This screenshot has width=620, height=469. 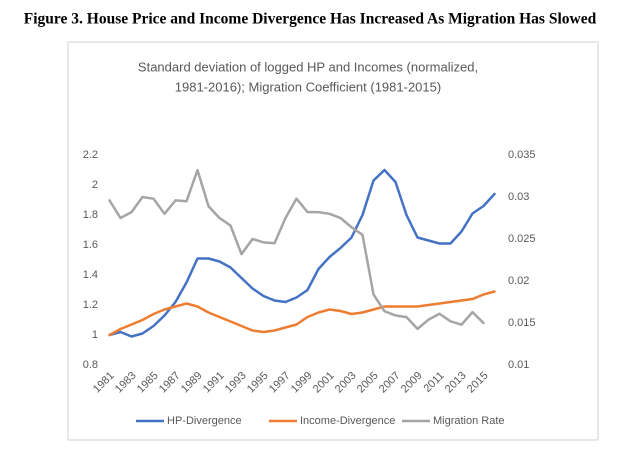 What do you see at coordinates (95, 335) in the screenshot?
I see `y-tick-label: 1` at bounding box center [95, 335].